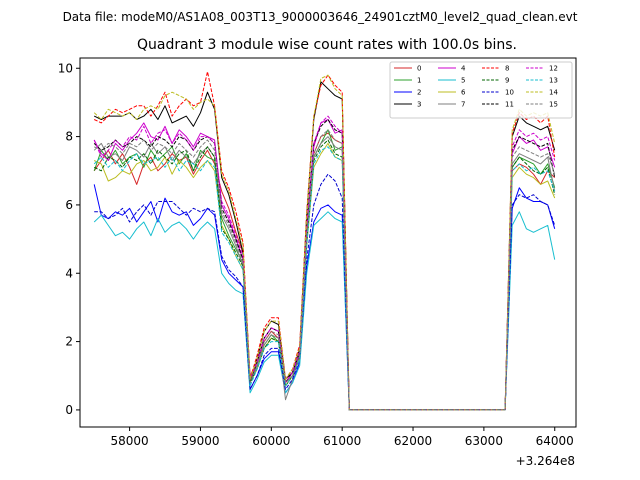 The image size is (640, 480). Describe the element at coordinates (419, 81) in the screenshot. I see `legend-label-1: 1` at that location.